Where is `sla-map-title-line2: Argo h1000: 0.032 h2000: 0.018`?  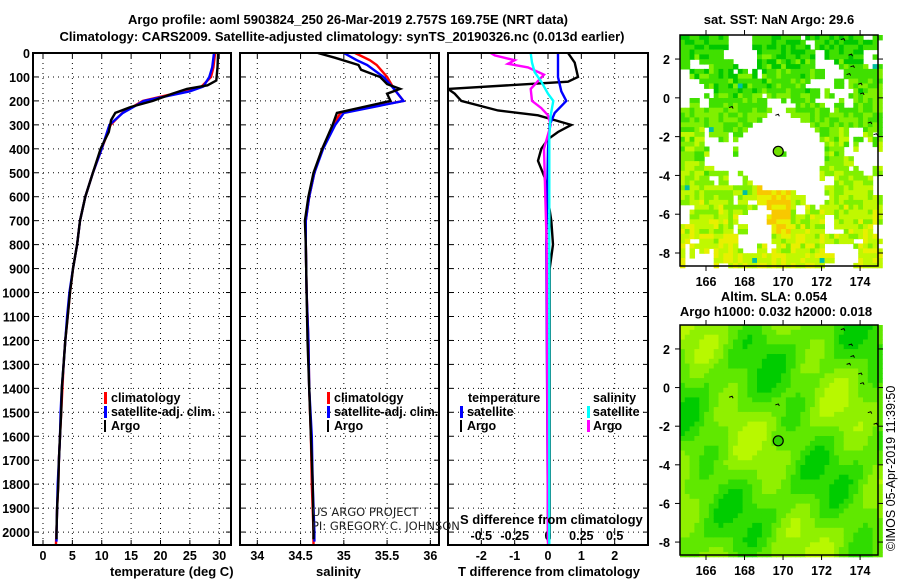
sla-map-title-line2: Argo h1000: 0.032 h2000: 0.018 is located at coordinates (776, 311).